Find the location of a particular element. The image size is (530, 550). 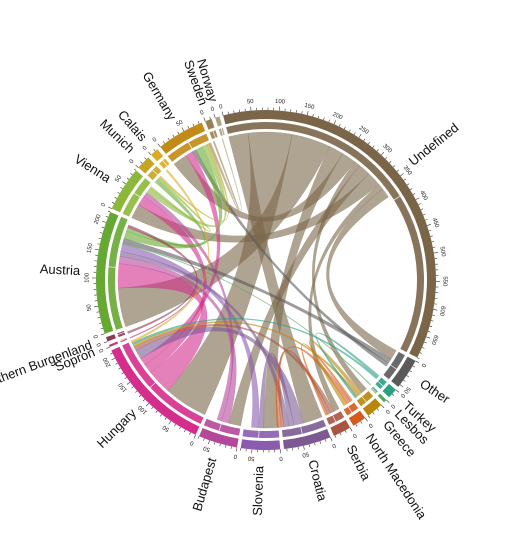

sector-hungary is located at coordinates (155, 390).